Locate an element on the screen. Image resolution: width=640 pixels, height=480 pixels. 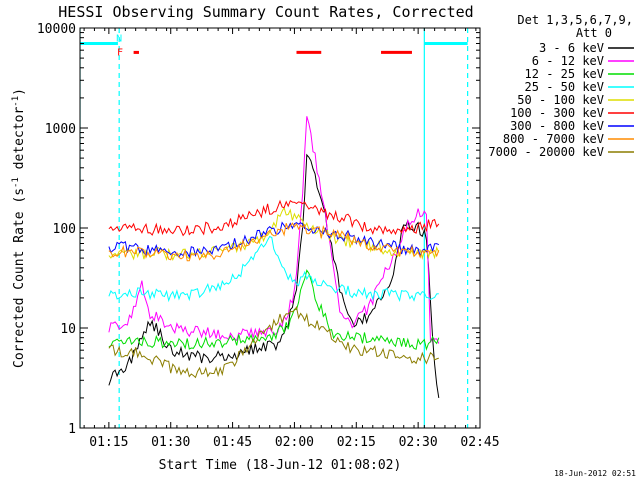
y-tick-label-4: 10000 is located at coordinates (56, 29).